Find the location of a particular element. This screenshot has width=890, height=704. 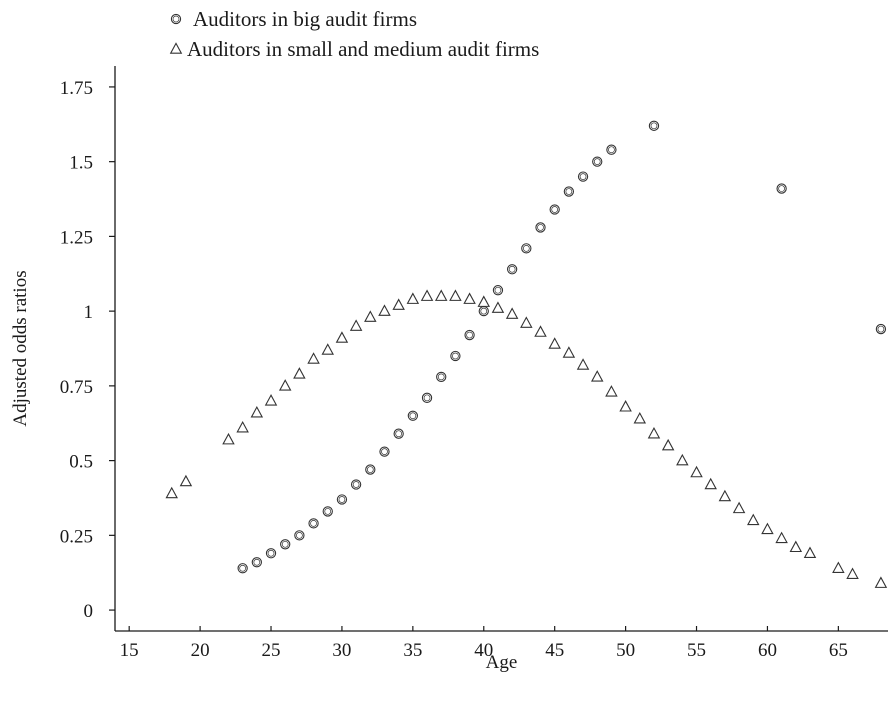

legend-circle-marker is located at coordinates (176, 19).